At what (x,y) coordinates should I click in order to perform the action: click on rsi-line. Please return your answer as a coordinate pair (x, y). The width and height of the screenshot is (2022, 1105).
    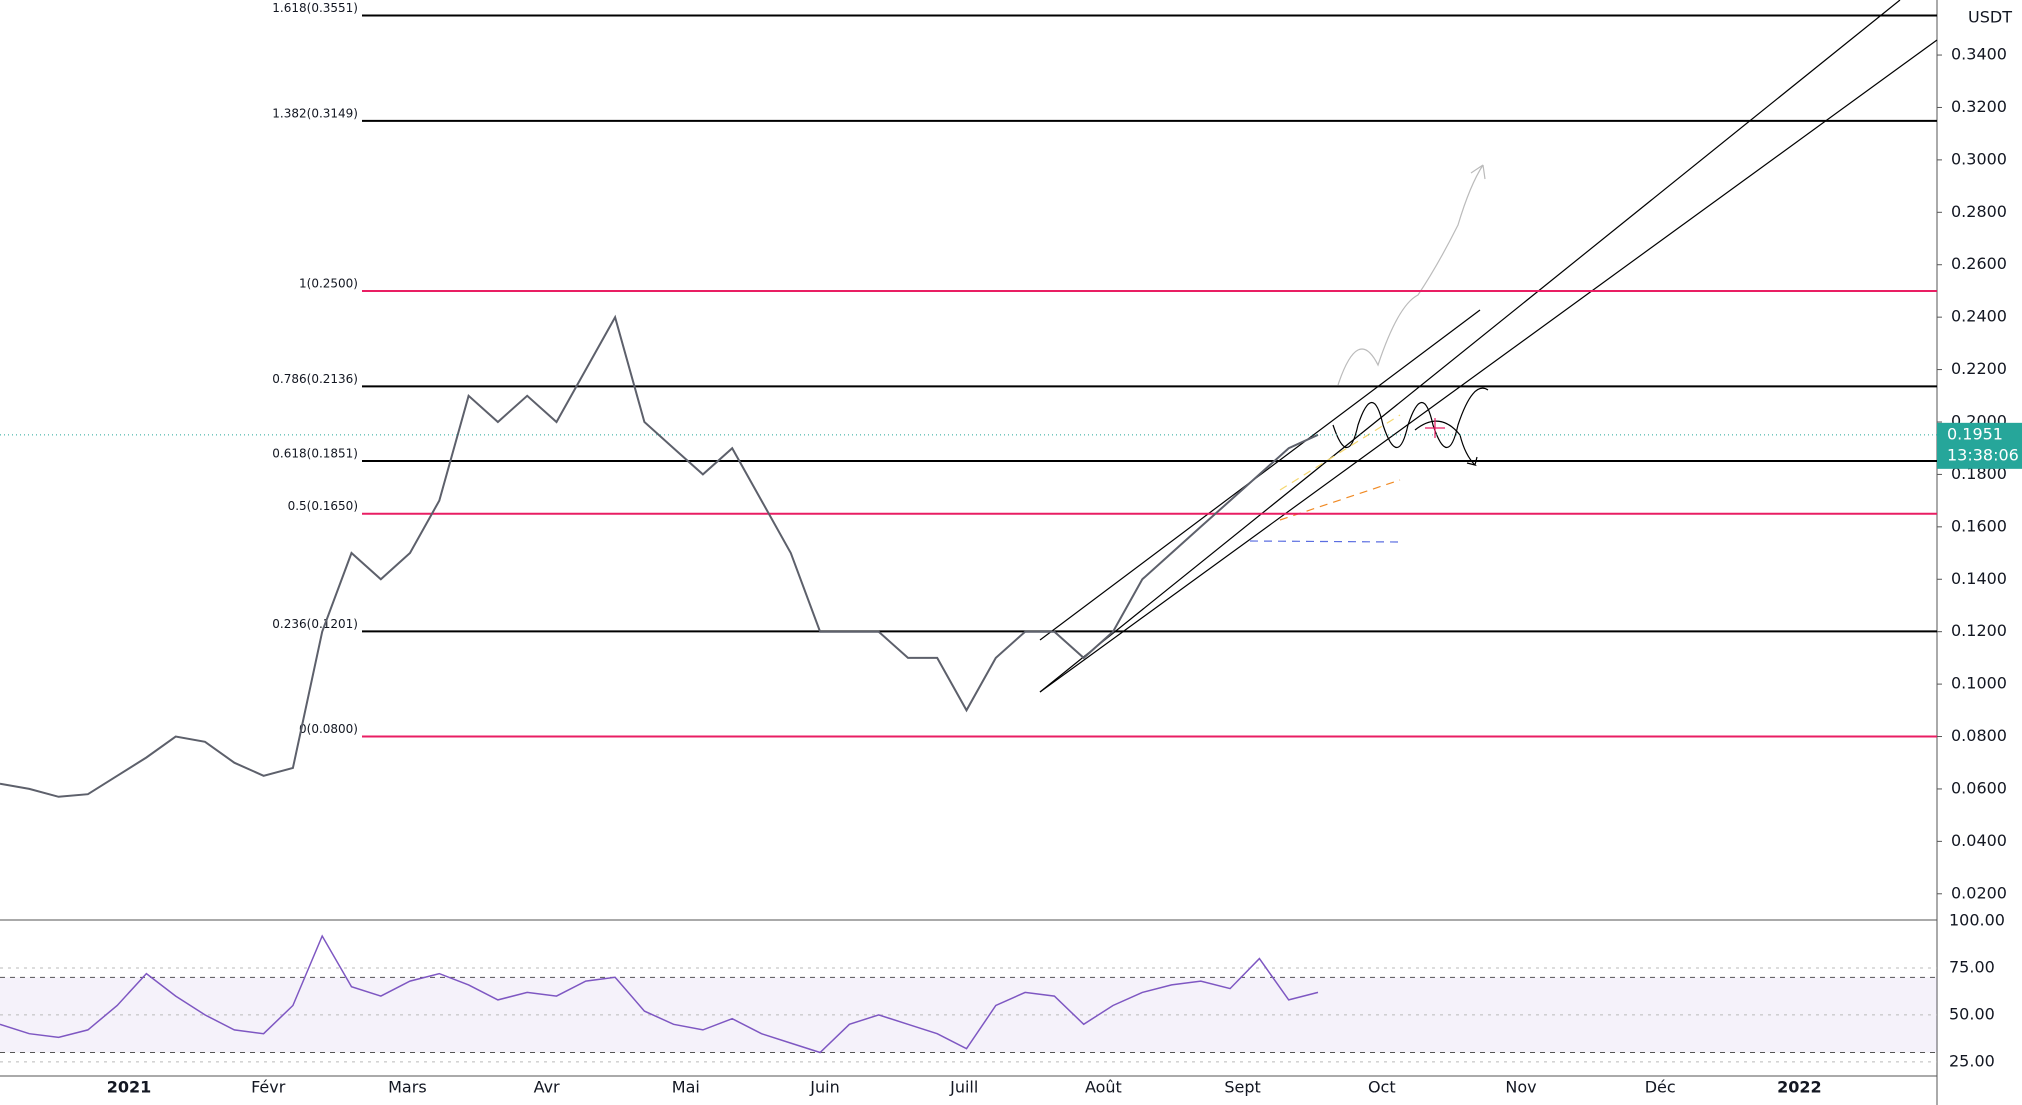
    Looking at the image, I should click on (659, 994).